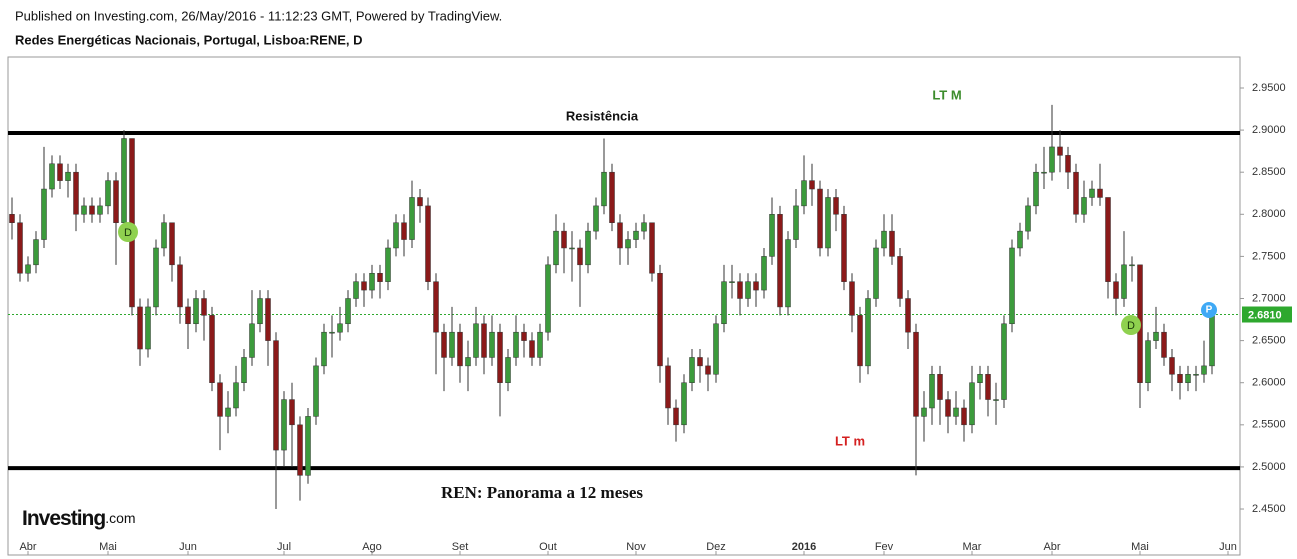  What do you see at coordinates (372, 547) in the screenshot?
I see `x-tick-label: Ago` at bounding box center [372, 547].